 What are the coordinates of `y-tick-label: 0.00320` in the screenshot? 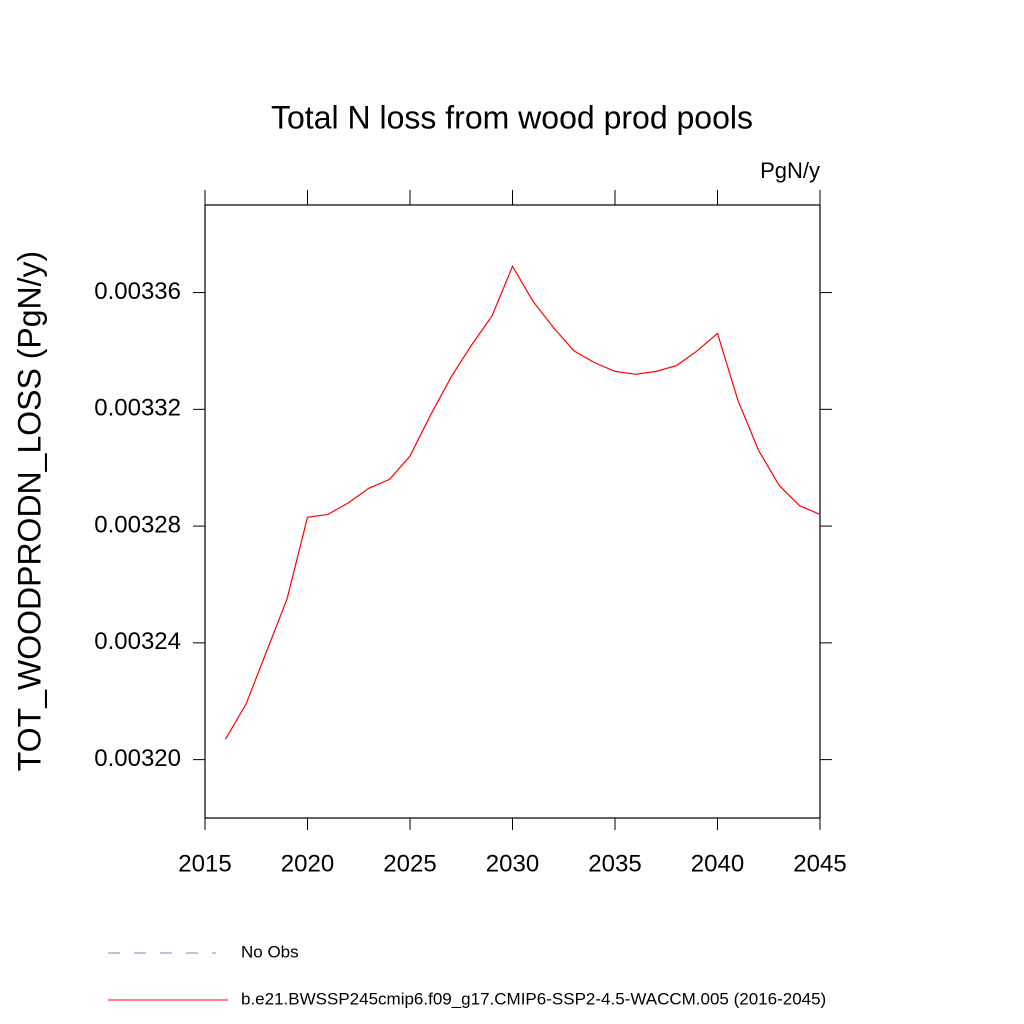 It's located at (137, 758).